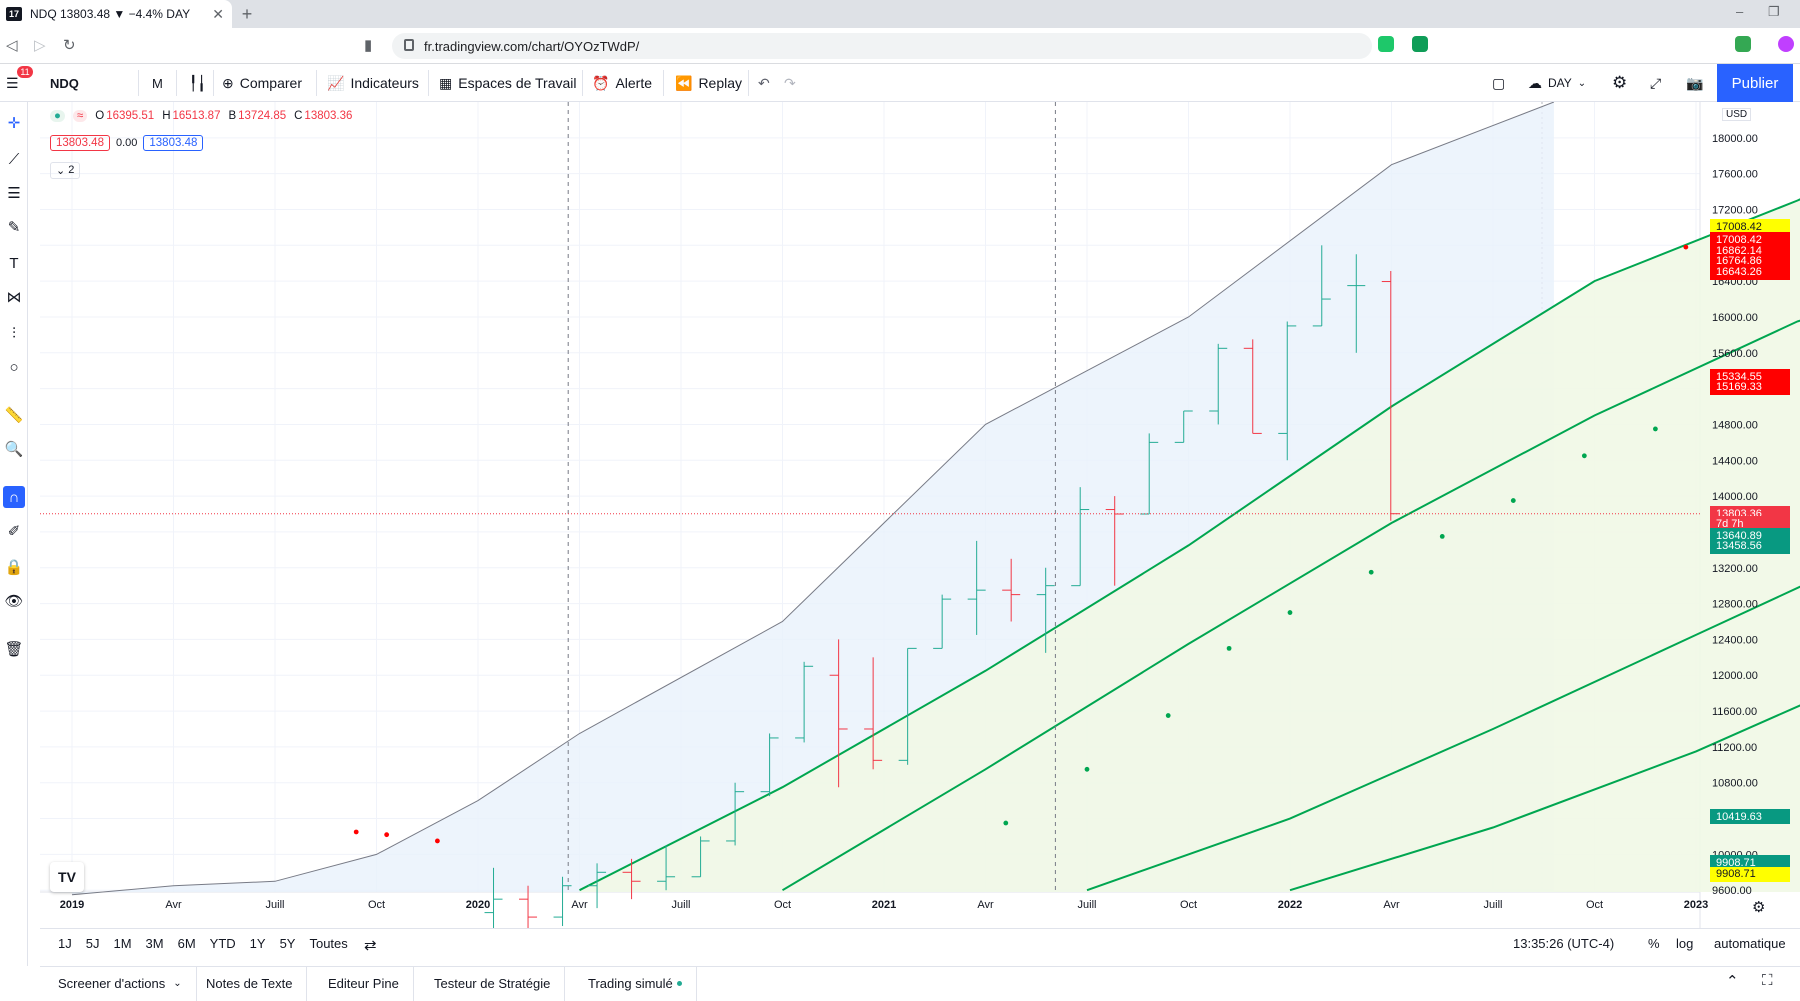 The image size is (1800, 1001). What do you see at coordinates (370, 945) in the screenshot?
I see `goto-date-icon: ⇄` at bounding box center [370, 945].